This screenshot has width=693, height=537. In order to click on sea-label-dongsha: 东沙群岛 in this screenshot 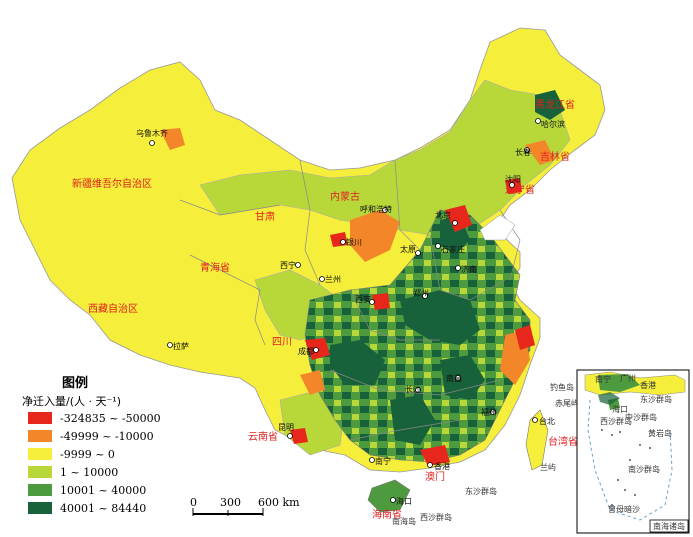, I will do `click(481, 491)`.